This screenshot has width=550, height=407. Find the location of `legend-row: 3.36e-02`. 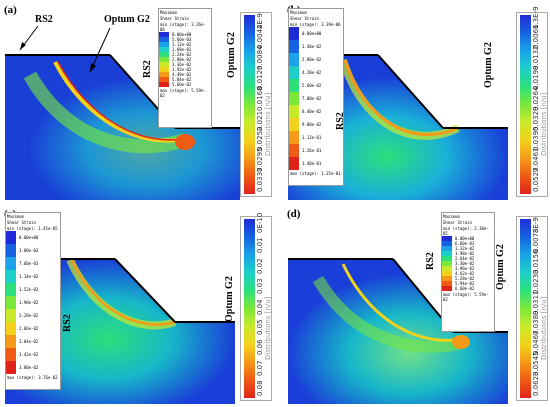

legend-row: 3.36e-02 is located at coordinates (185, 64).